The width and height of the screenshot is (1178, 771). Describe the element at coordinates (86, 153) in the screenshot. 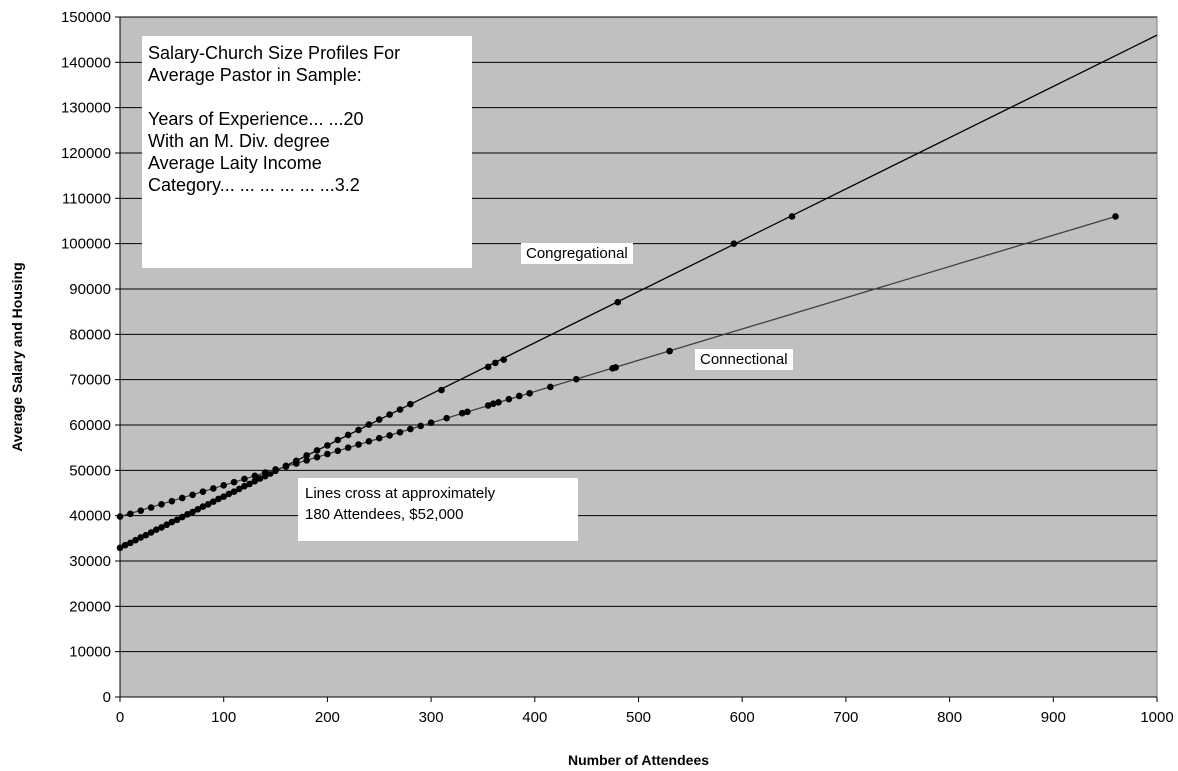

I see `y-tick-label: 120000` at that location.